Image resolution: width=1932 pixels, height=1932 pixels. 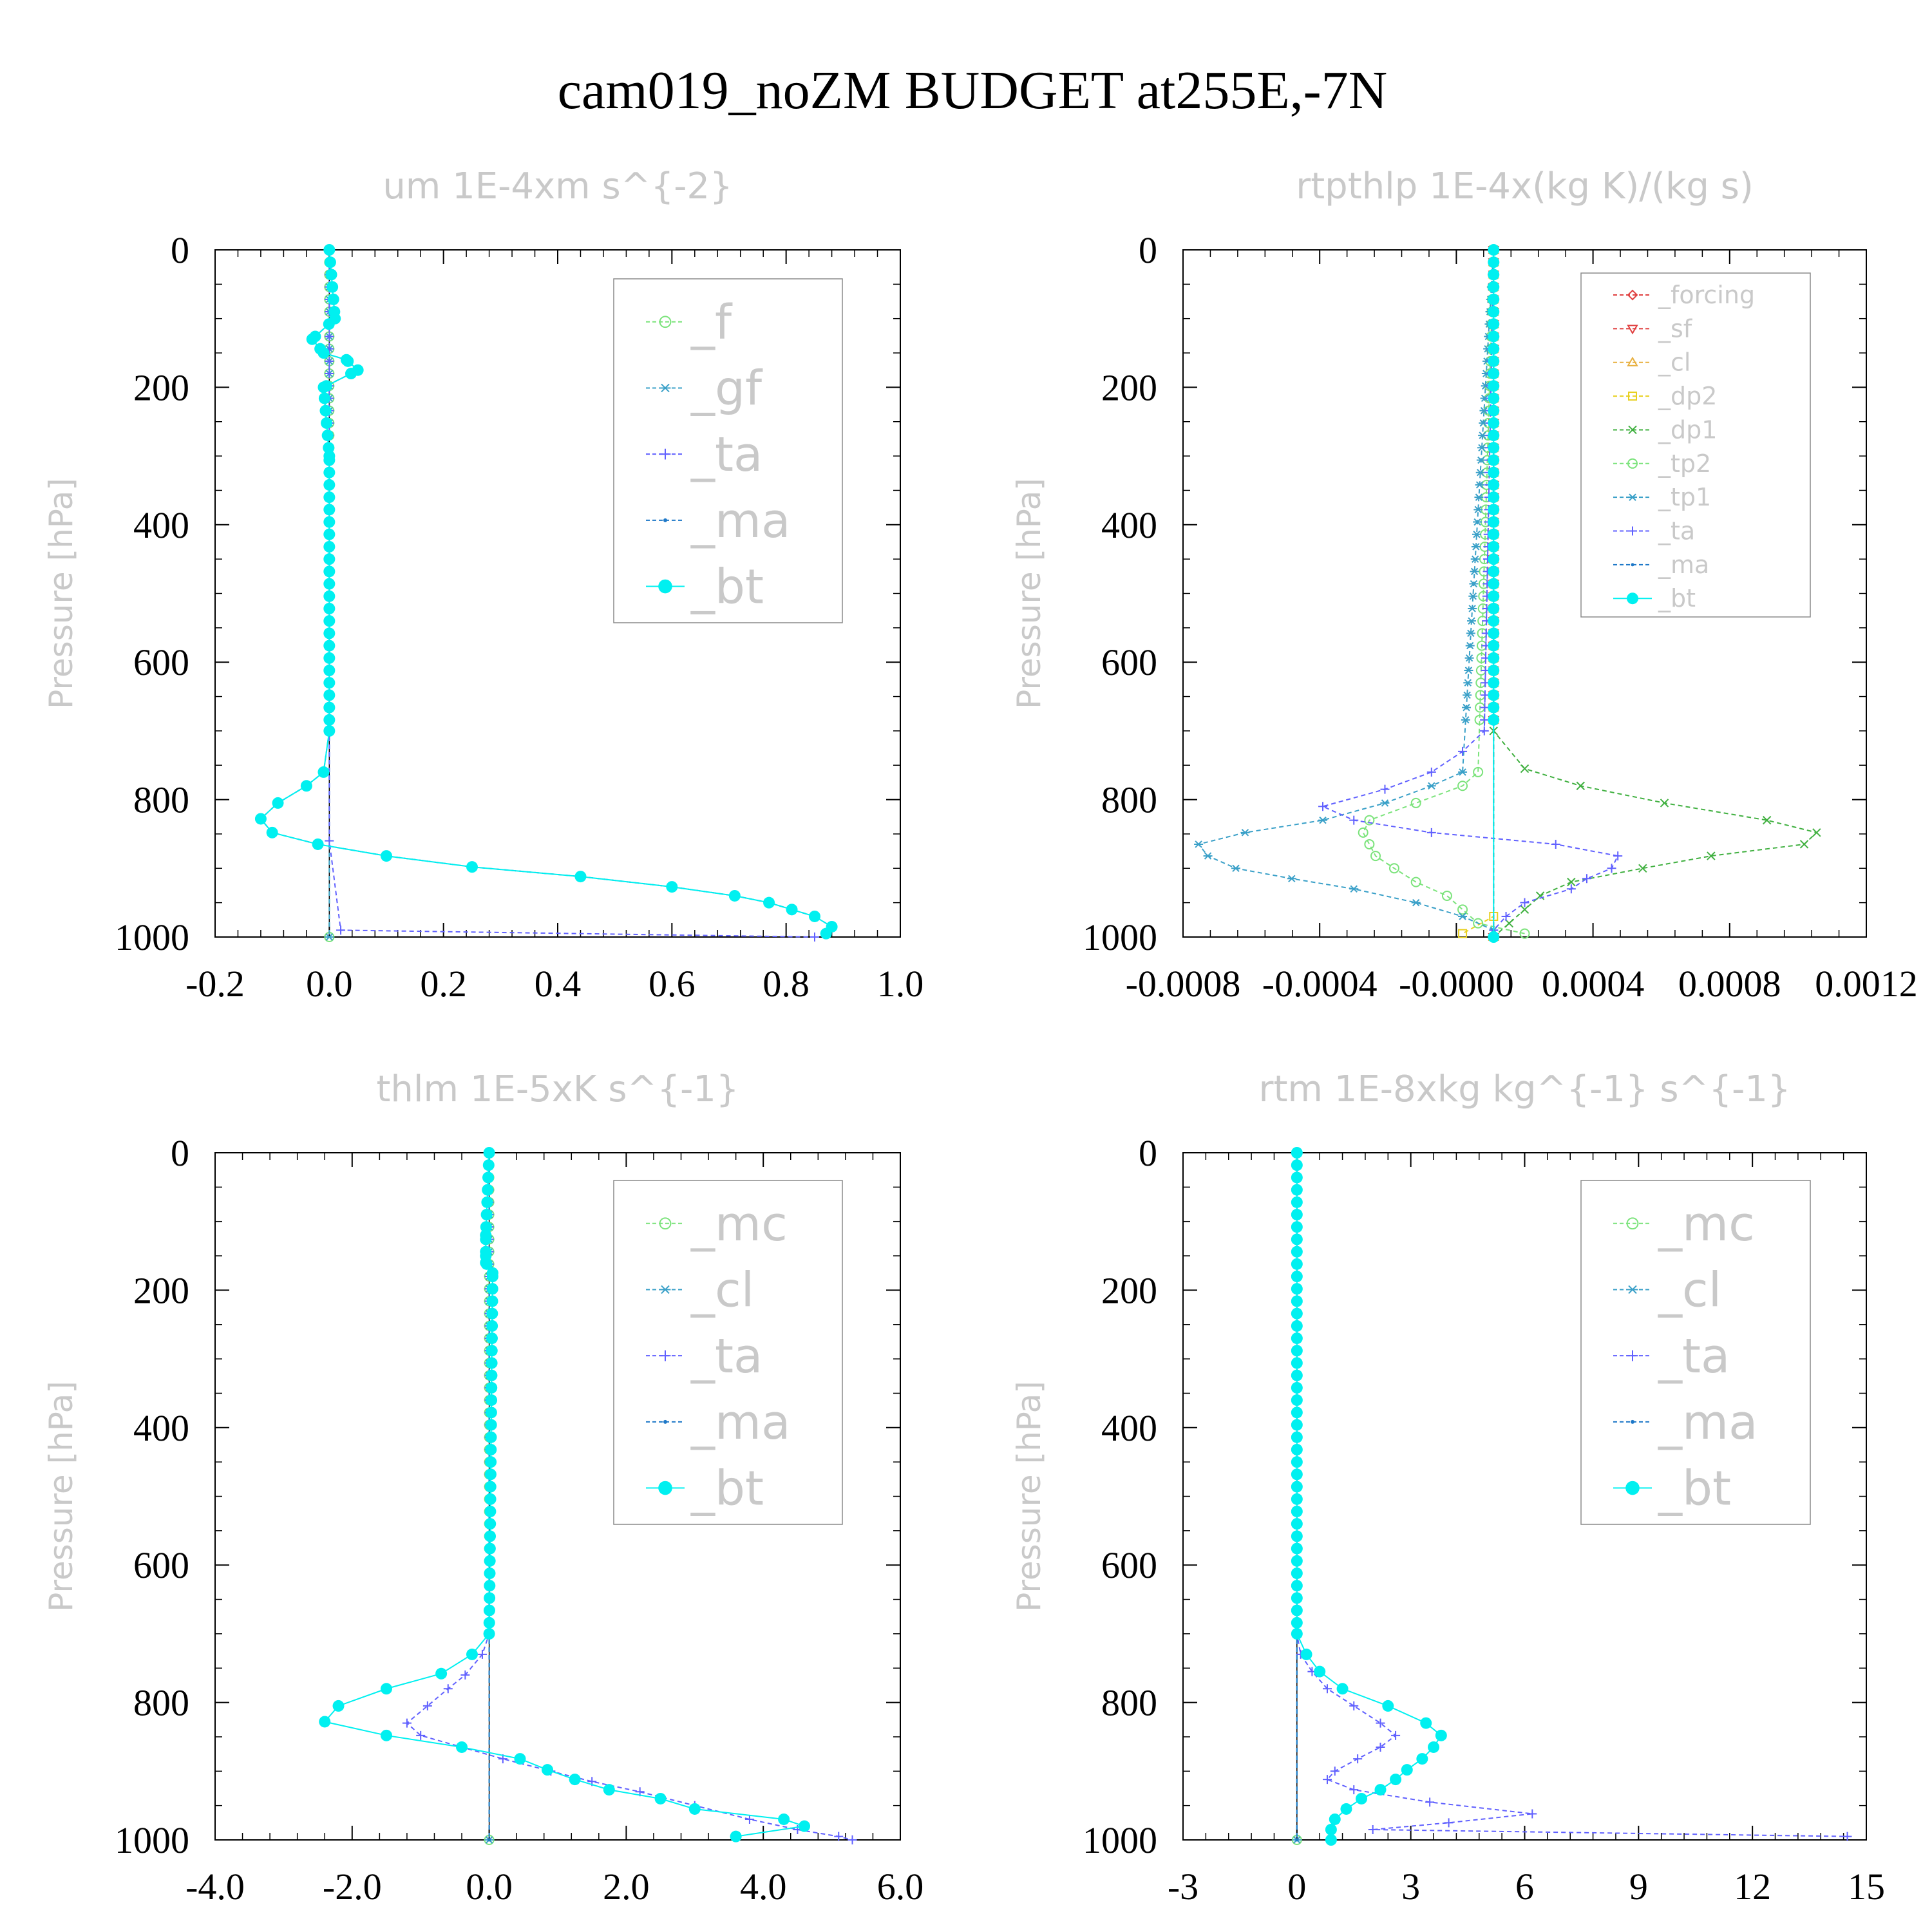 What do you see at coordinates (1696, 1352) in the screenshot?
I see `legend-box` at bounding box center [1696, 1352].